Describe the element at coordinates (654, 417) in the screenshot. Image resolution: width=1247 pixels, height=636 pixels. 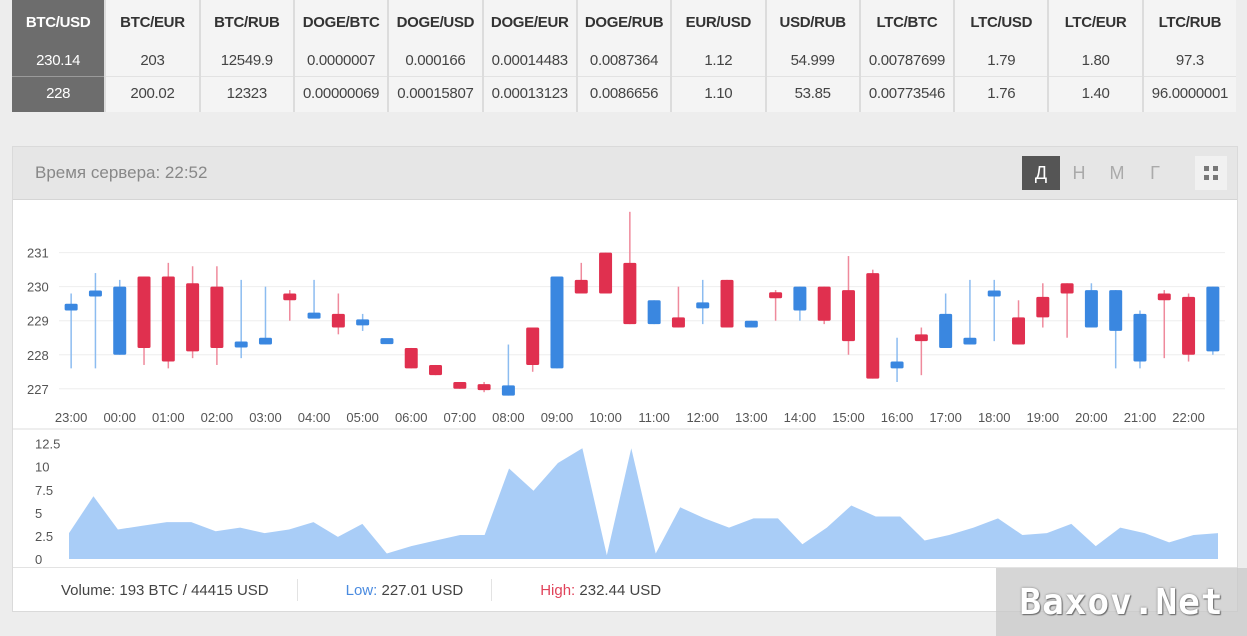
I see `time-tick-label: 11:00` at that location.